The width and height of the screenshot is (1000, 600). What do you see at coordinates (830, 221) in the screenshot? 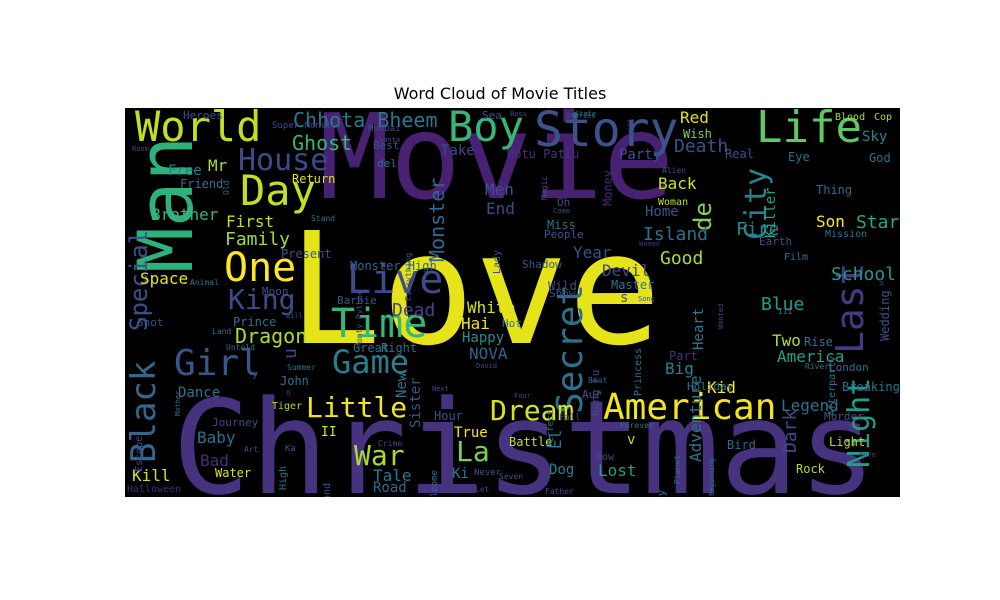
I see `cloud-word: Son` at bounding box center [830, 221].